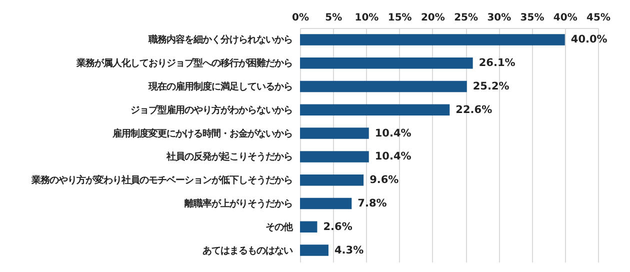 The width and height of the screenshot is (630, 272). Describe the element at coordinates (466, 18) in the screenshot. I see `x-tick-label: 25%` at that location.